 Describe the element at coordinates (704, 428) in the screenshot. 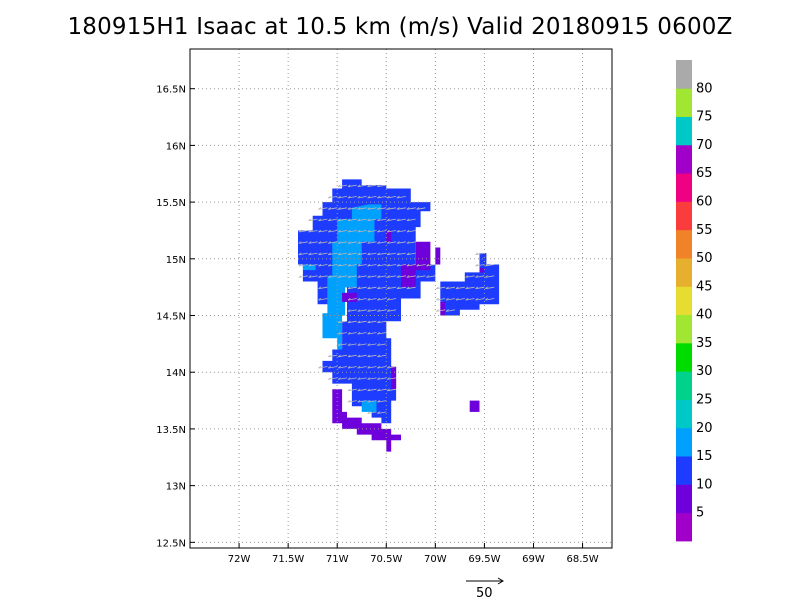

I see `colorbar-label: 20` at that location.